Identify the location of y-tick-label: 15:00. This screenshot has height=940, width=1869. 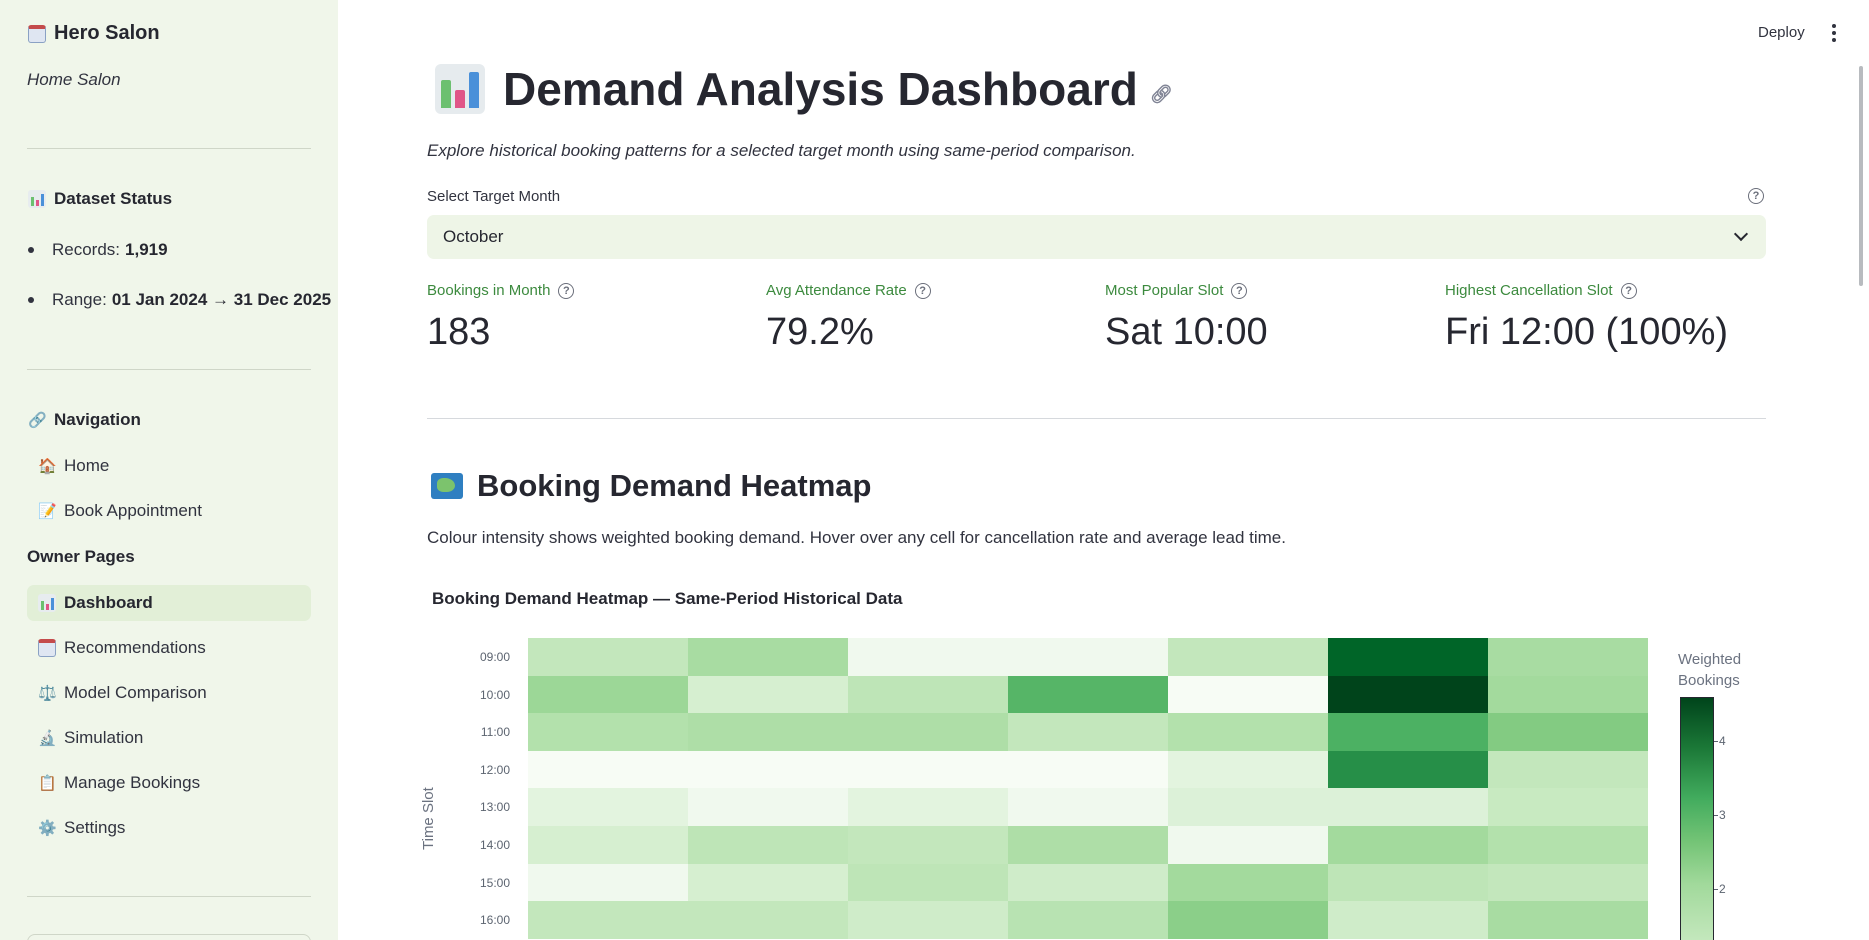
(494, 882).